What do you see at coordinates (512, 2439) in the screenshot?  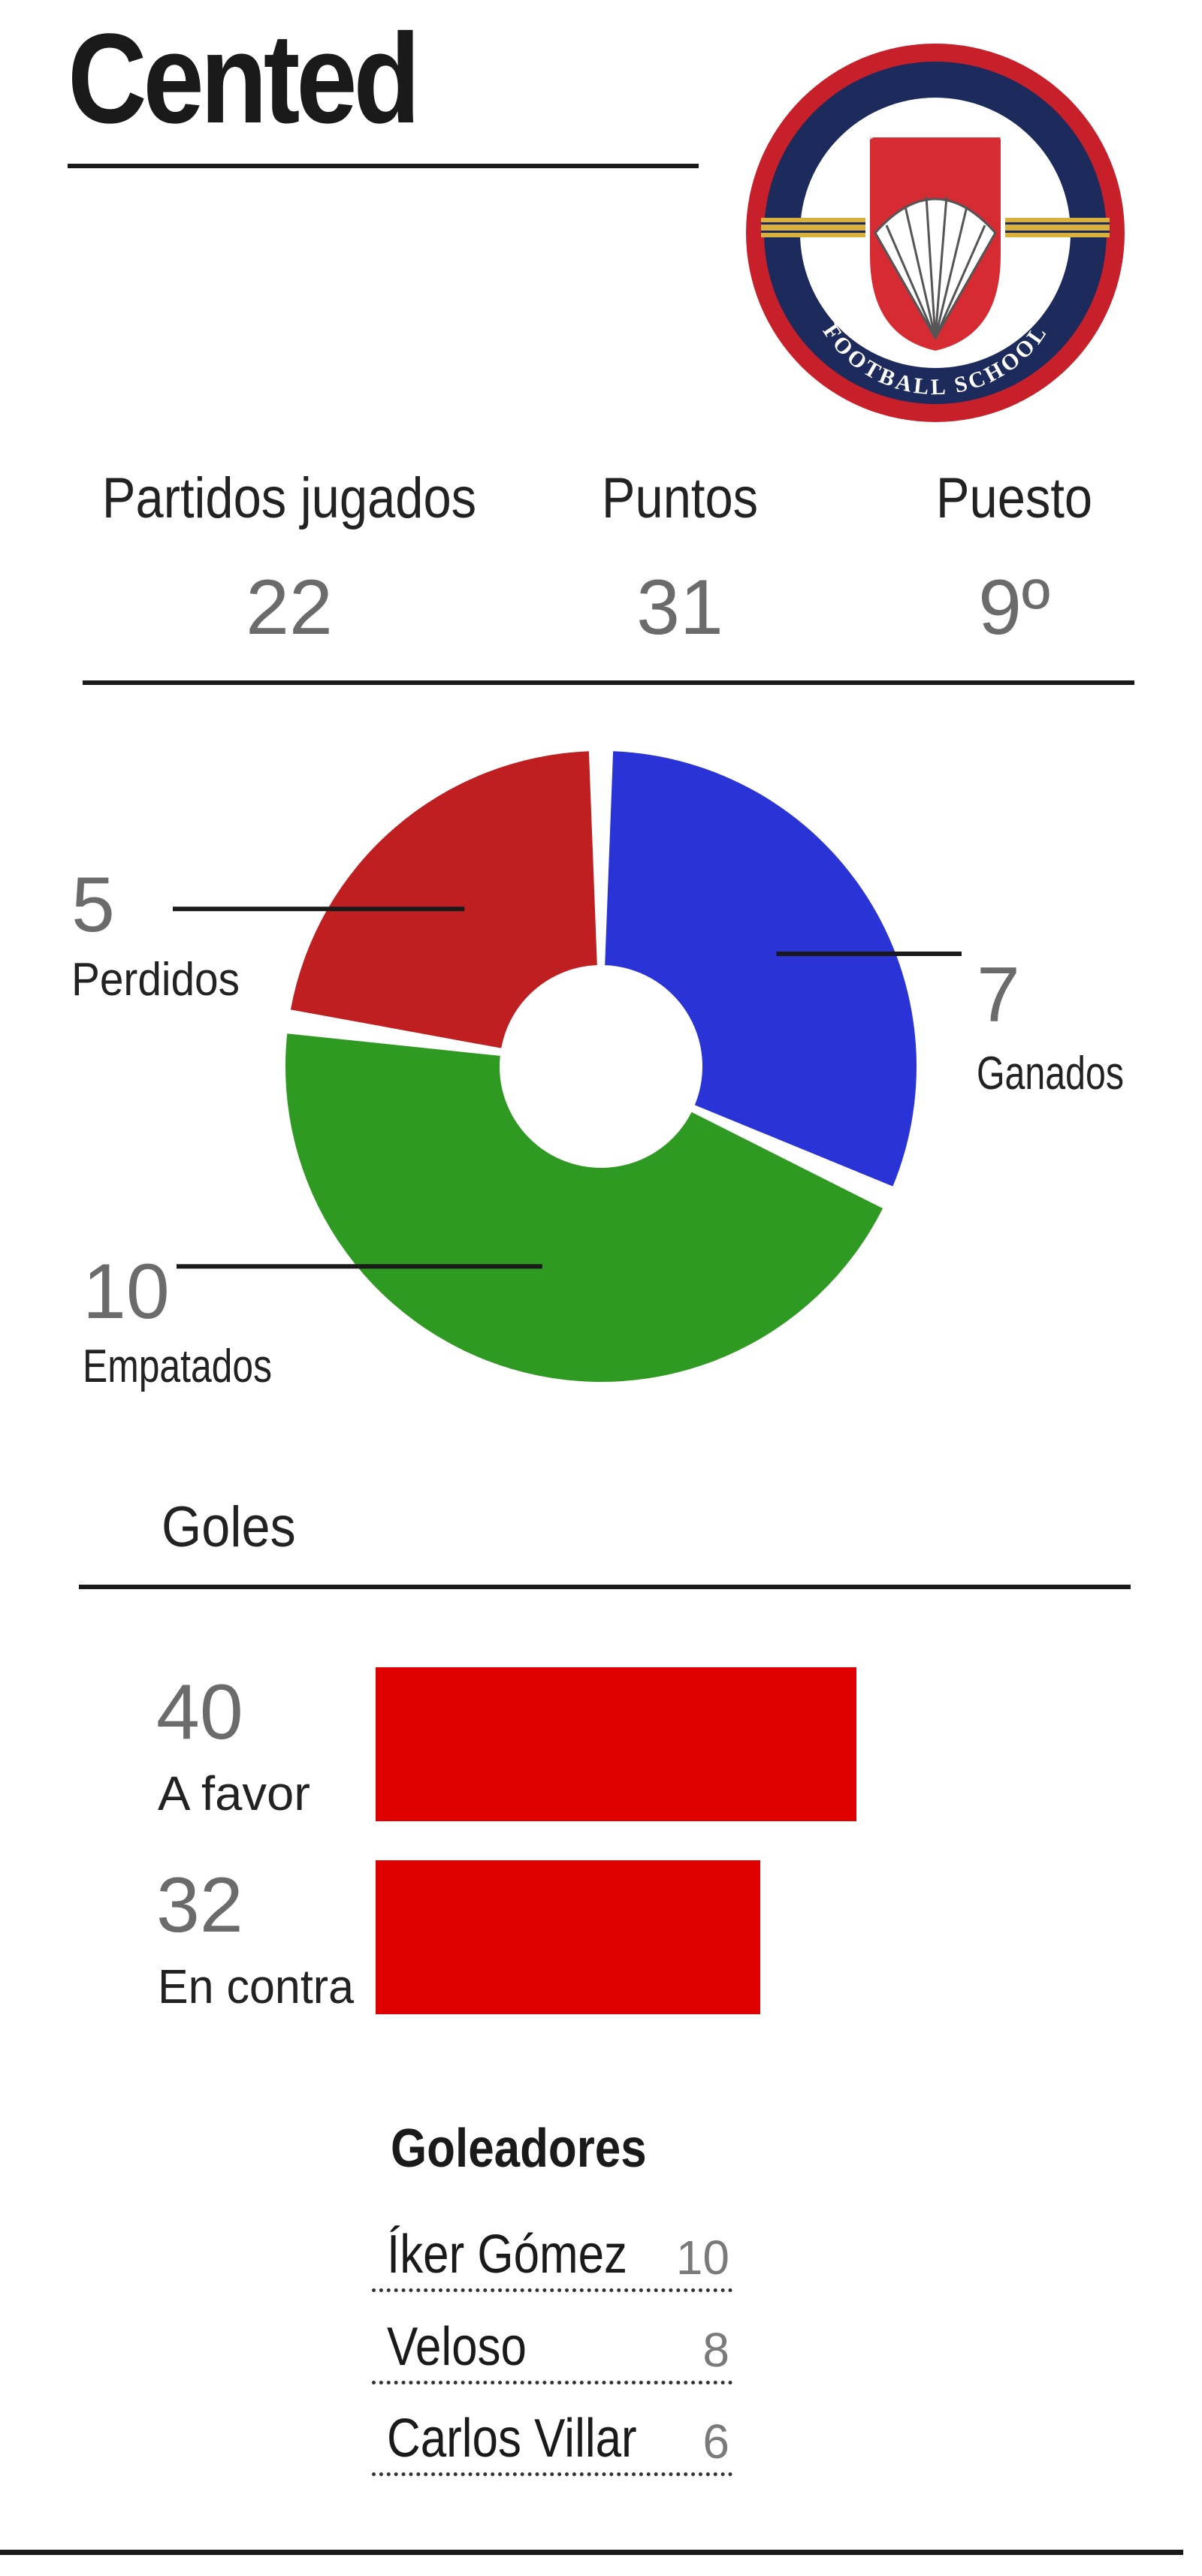 I see `scorer-name: Carlos Villar` at bounding box center [512, 2439].